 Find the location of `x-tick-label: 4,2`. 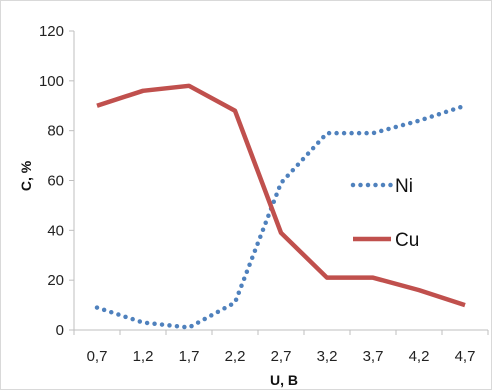

x-tick-label: 4,2 is located at coordinates (419, 356).